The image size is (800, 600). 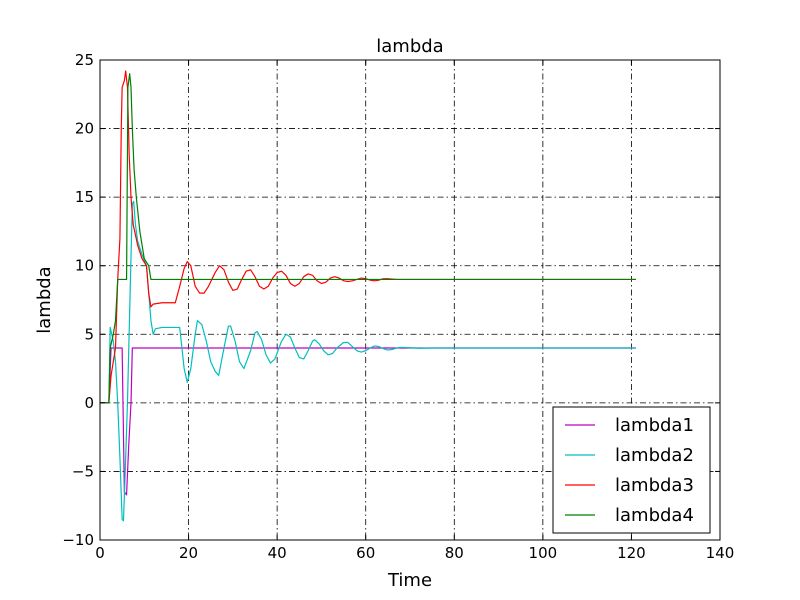 What do you see at coordinates (84, 266) in the screenshot?
I see `y-tick-label: 10` at bounding box center [84, 266].